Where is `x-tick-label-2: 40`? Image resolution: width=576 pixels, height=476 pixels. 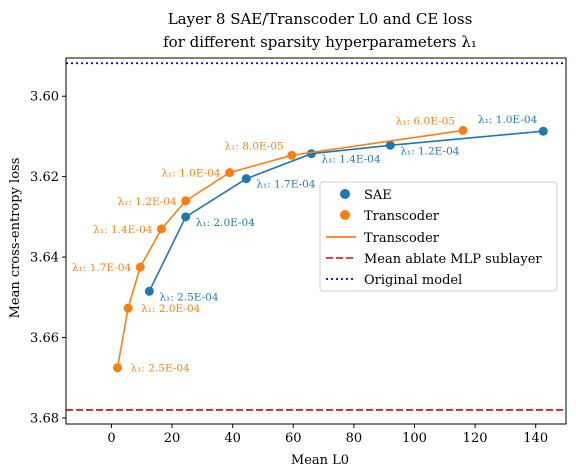 x-tick-label-2: 40 is located at coordinates (232, 438).